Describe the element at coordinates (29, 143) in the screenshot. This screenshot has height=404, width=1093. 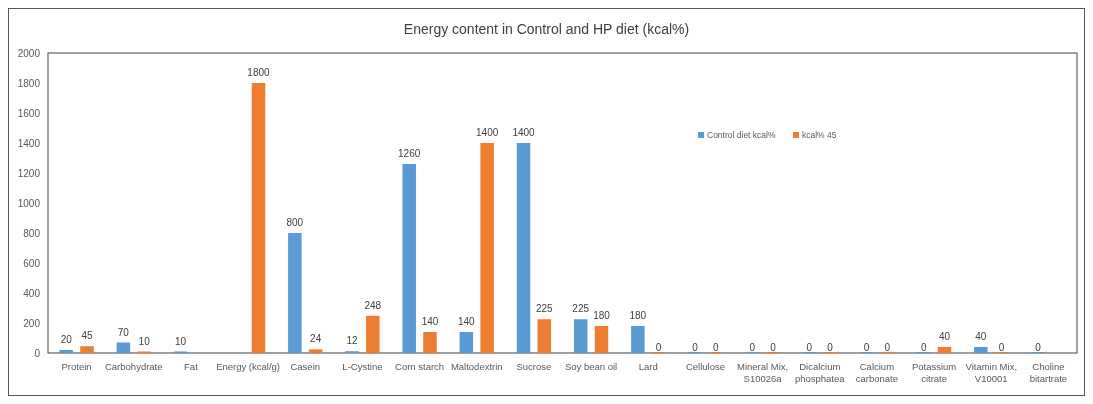
I see `y-tick-label: 1400` at that location.